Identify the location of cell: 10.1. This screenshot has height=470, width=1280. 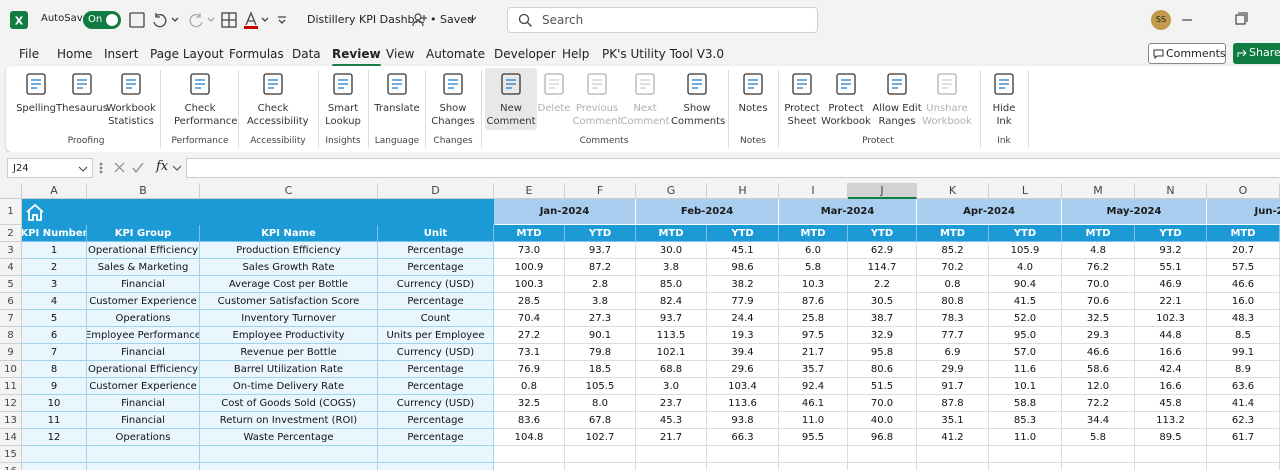
(1025, 386).